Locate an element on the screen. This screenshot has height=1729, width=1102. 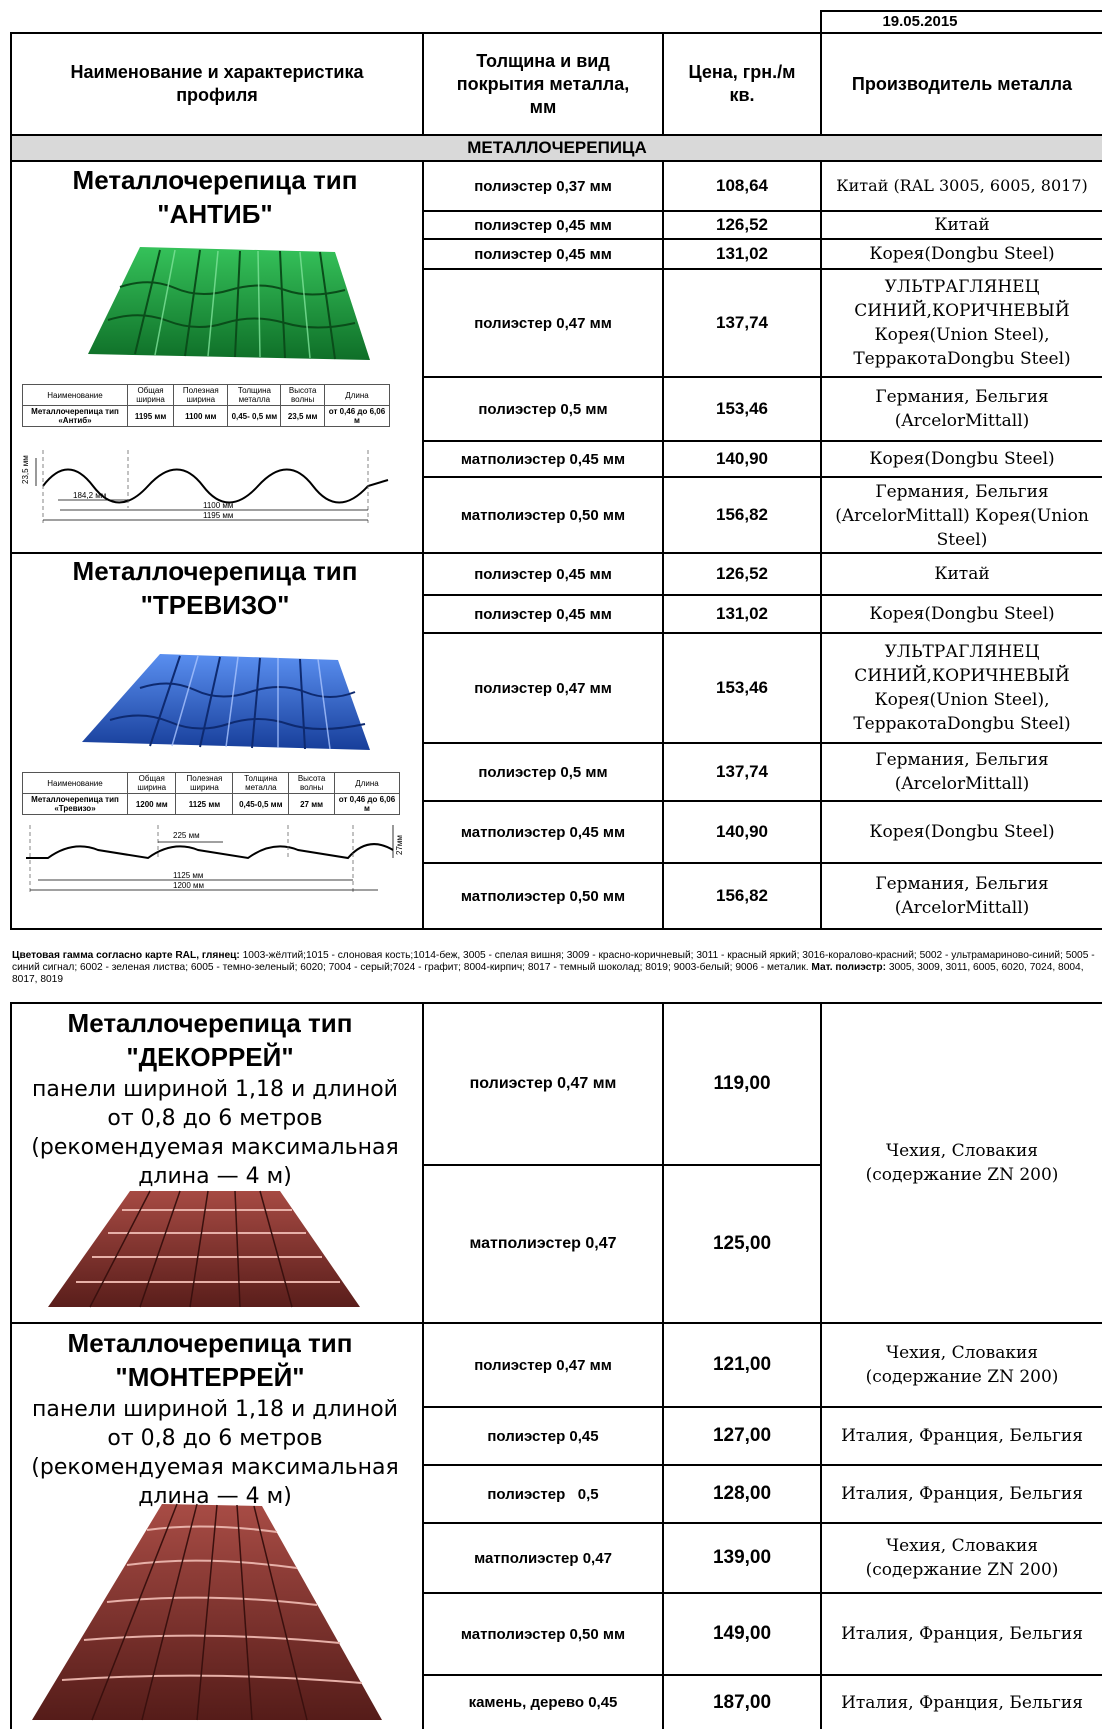
header-thickness: Толщина и вид покрытия металла, мм is located at coordinates (543, 83).